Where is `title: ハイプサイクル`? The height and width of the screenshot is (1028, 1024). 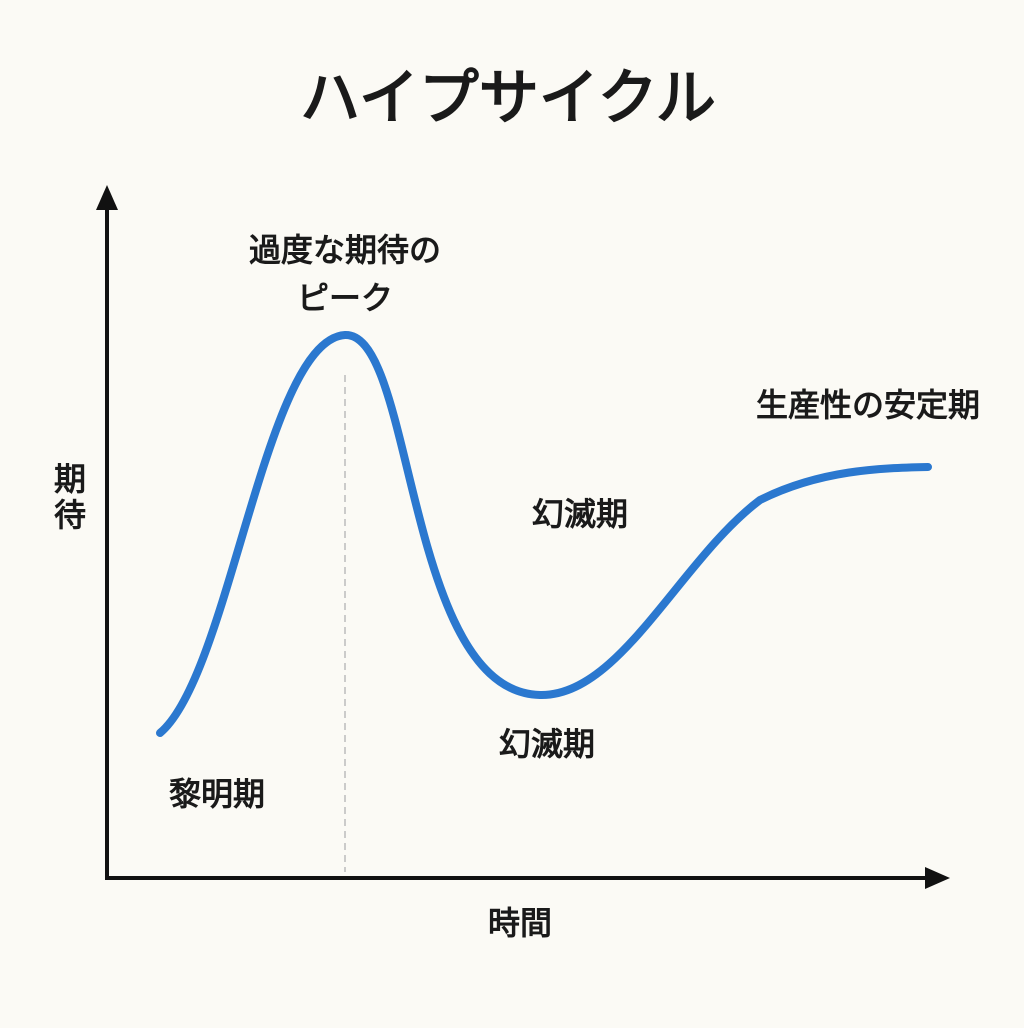
title: ハイプサイクル is located at coordinates (508, 99).